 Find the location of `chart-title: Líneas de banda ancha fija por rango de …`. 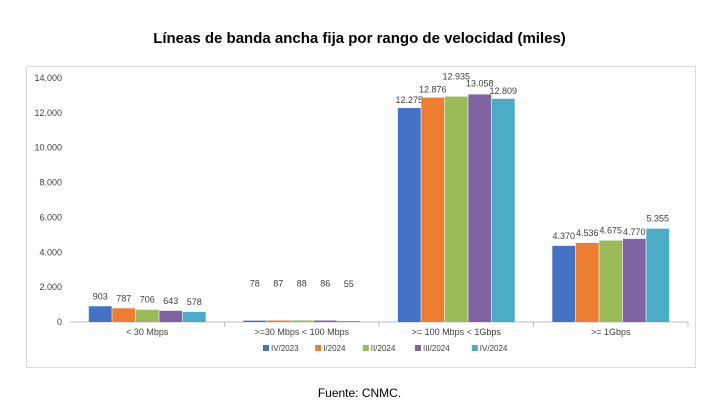

chart-title: Líneas de banda ancha fija por rango de … is located at coordinates (359, 38).